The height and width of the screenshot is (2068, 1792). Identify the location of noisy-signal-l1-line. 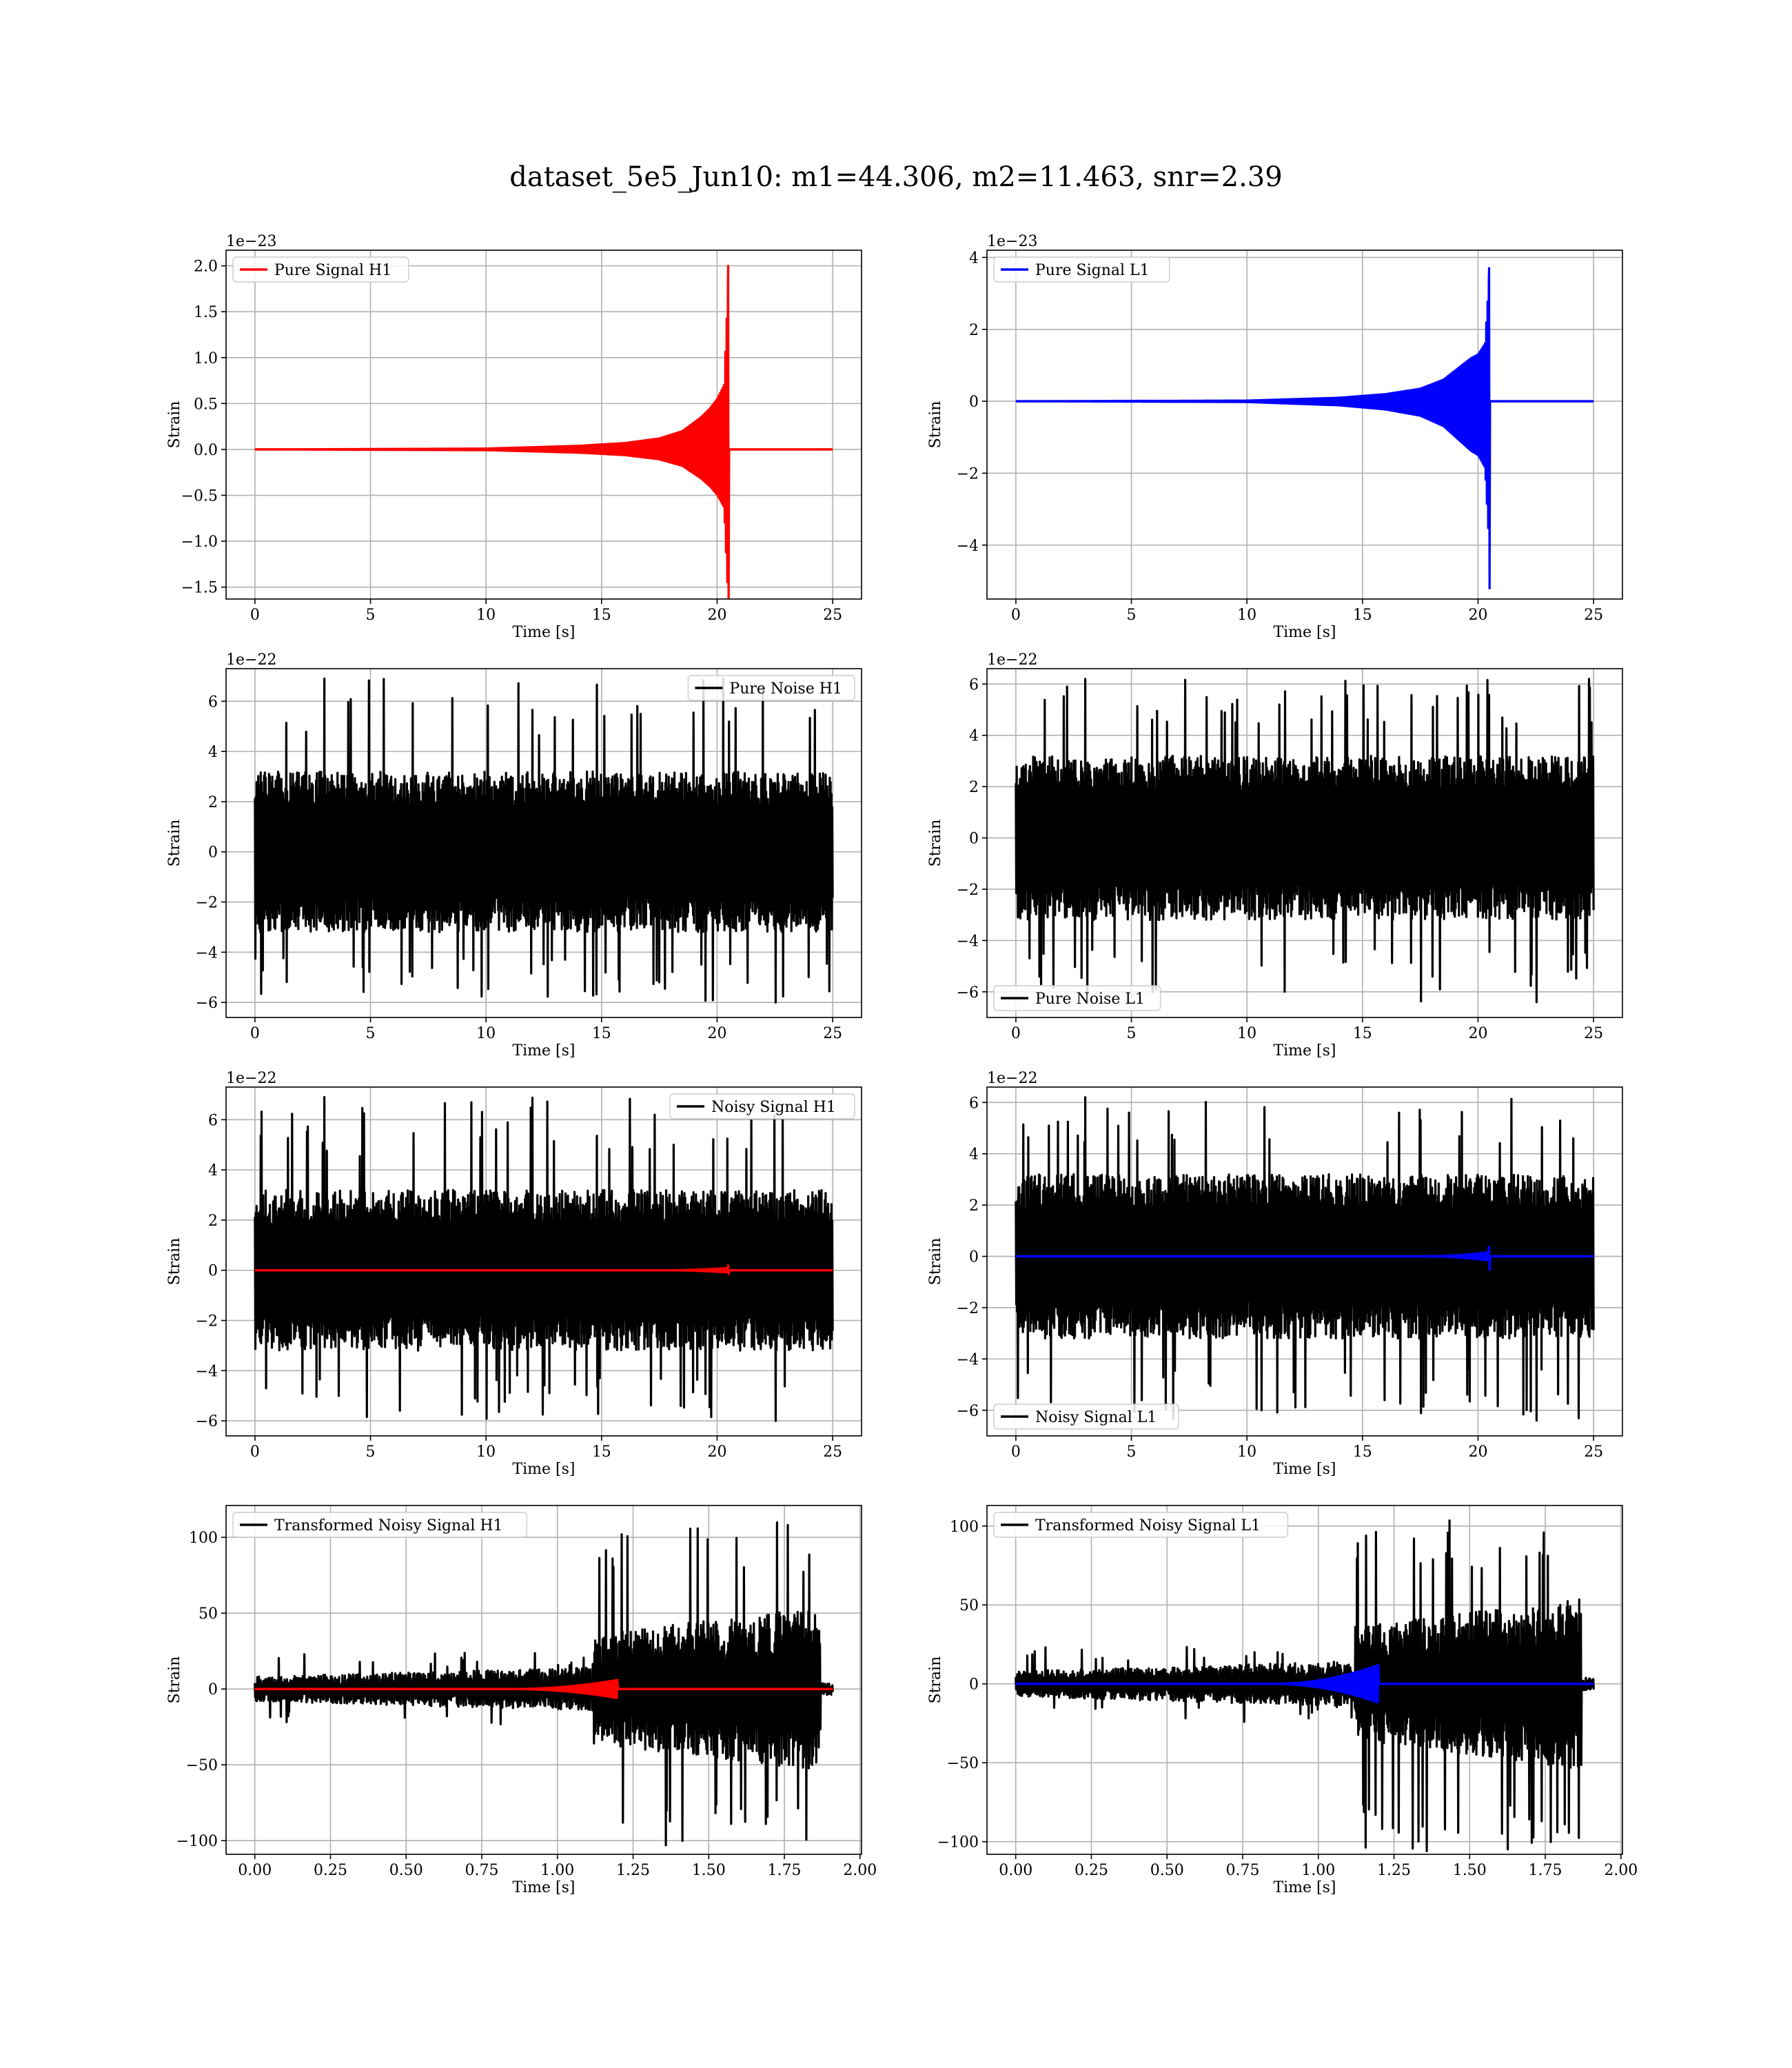
(1305, 1259).